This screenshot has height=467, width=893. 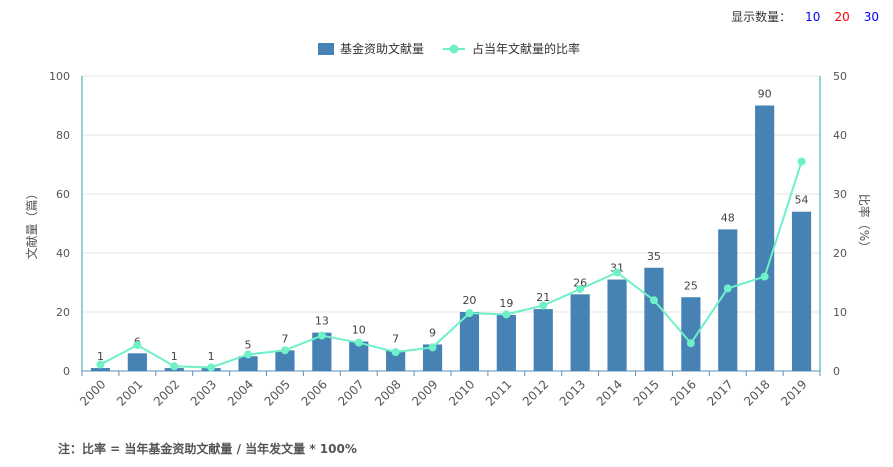 I want to click on bar-value-label: 26, so click(x=580, y=282).